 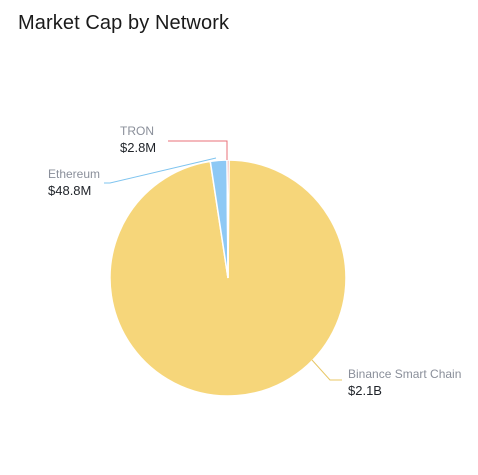 What do you see at coordinates (365, 390) in the screenshot?
I see `label-value-binance-smart-chain: $2.1B` at bounding box center [365, 390].